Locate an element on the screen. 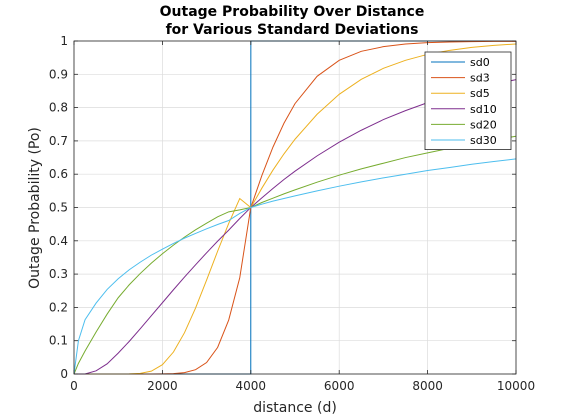  y-tick-label-2: 0.2 is located at coordinates (58, 307).